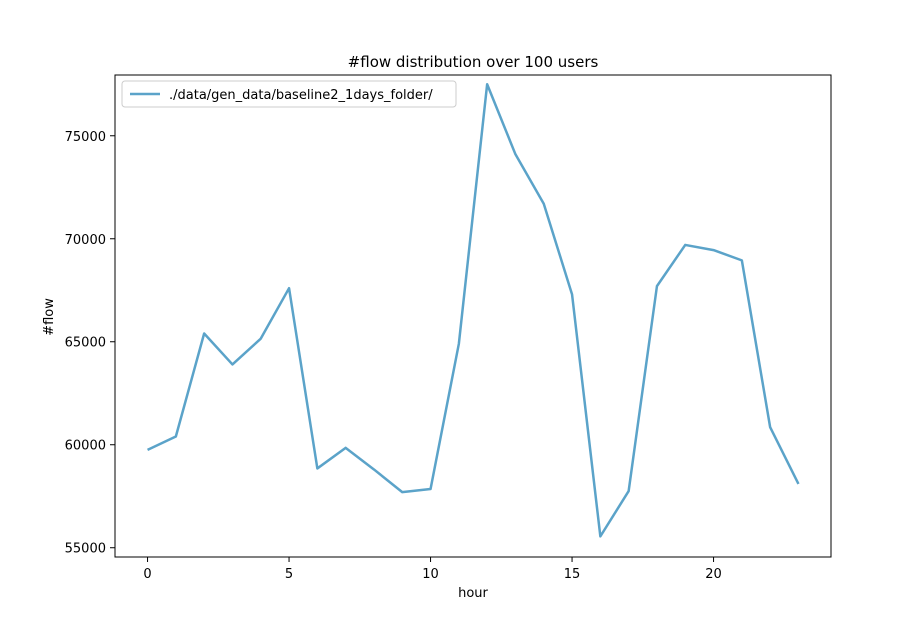 Image resolution: width=923 pixels, height=630 pixels. Describe the element at coordinates (473, 593) in the screenshot. I see `x-axis-label: hour` at that location.